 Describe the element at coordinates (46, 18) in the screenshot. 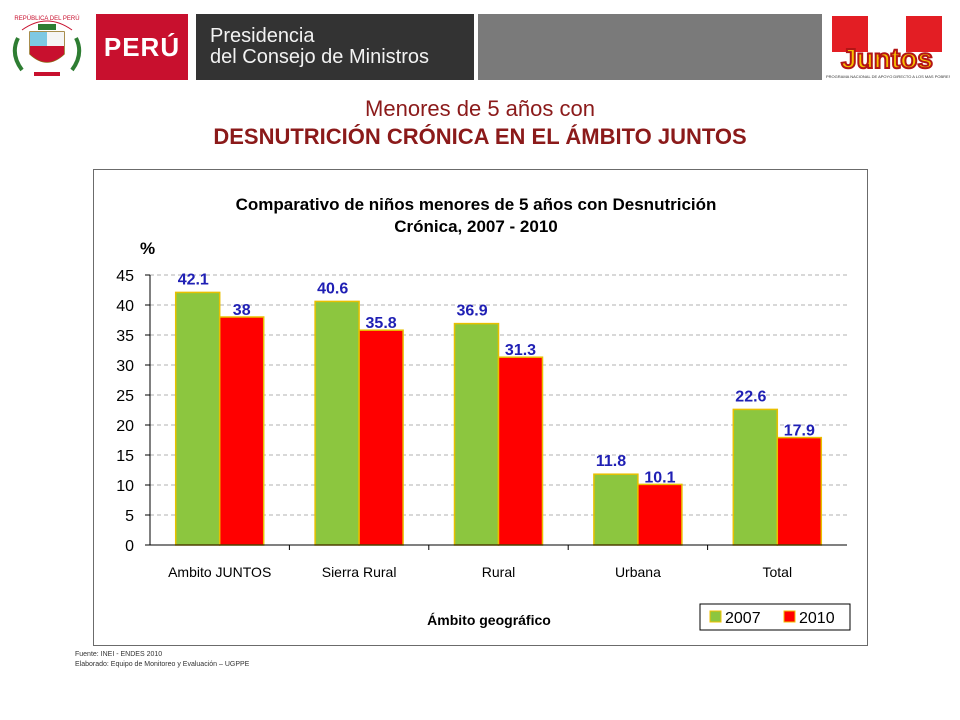

I see `crest-caption: REPÚBLICA DEL PERÚ` at that location.